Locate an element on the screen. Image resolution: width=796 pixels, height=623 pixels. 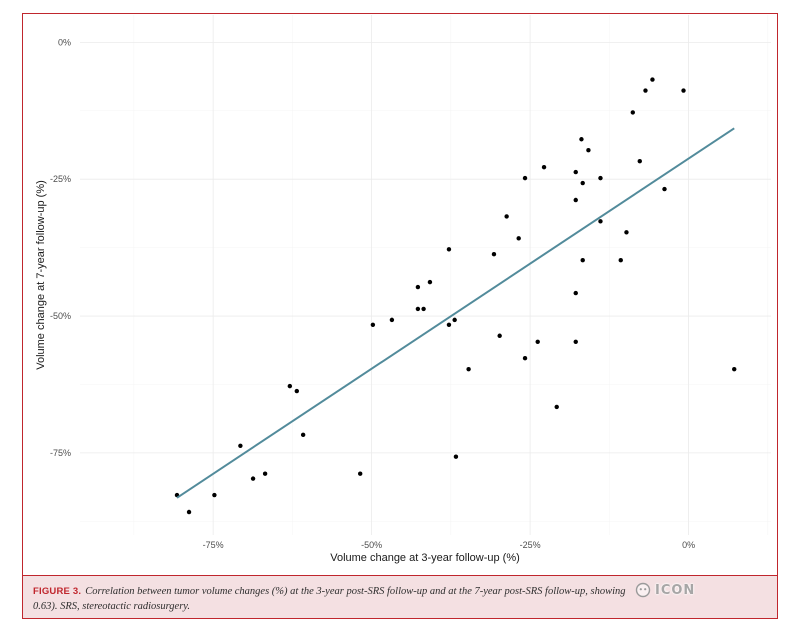
watermark: ICON is located at coordinates (665, 590).